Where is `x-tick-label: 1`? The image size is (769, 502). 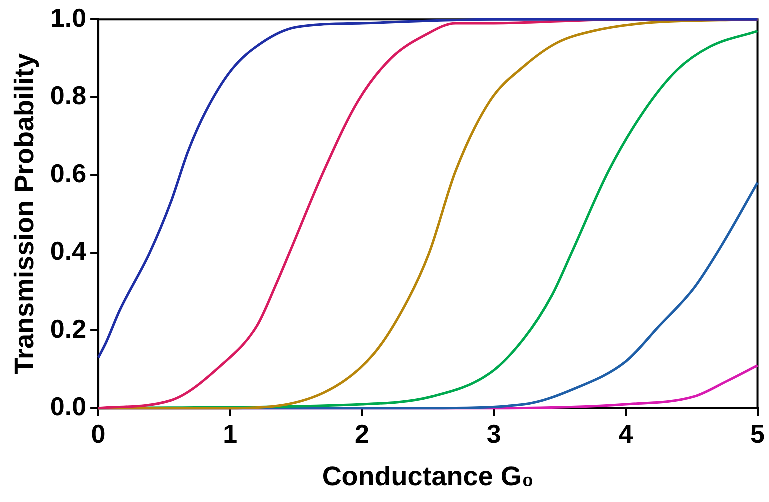 x-tick-label: 1 is located at coordinates (230, 434).